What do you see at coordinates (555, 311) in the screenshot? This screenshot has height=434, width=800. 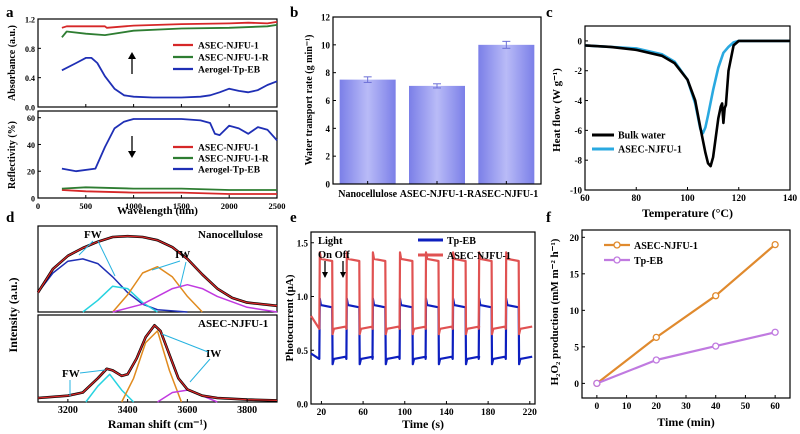 I see `f-ylabel: H₂O₂ production (mM m⁻² h⁻¹)` at bounding box center [555, 311].